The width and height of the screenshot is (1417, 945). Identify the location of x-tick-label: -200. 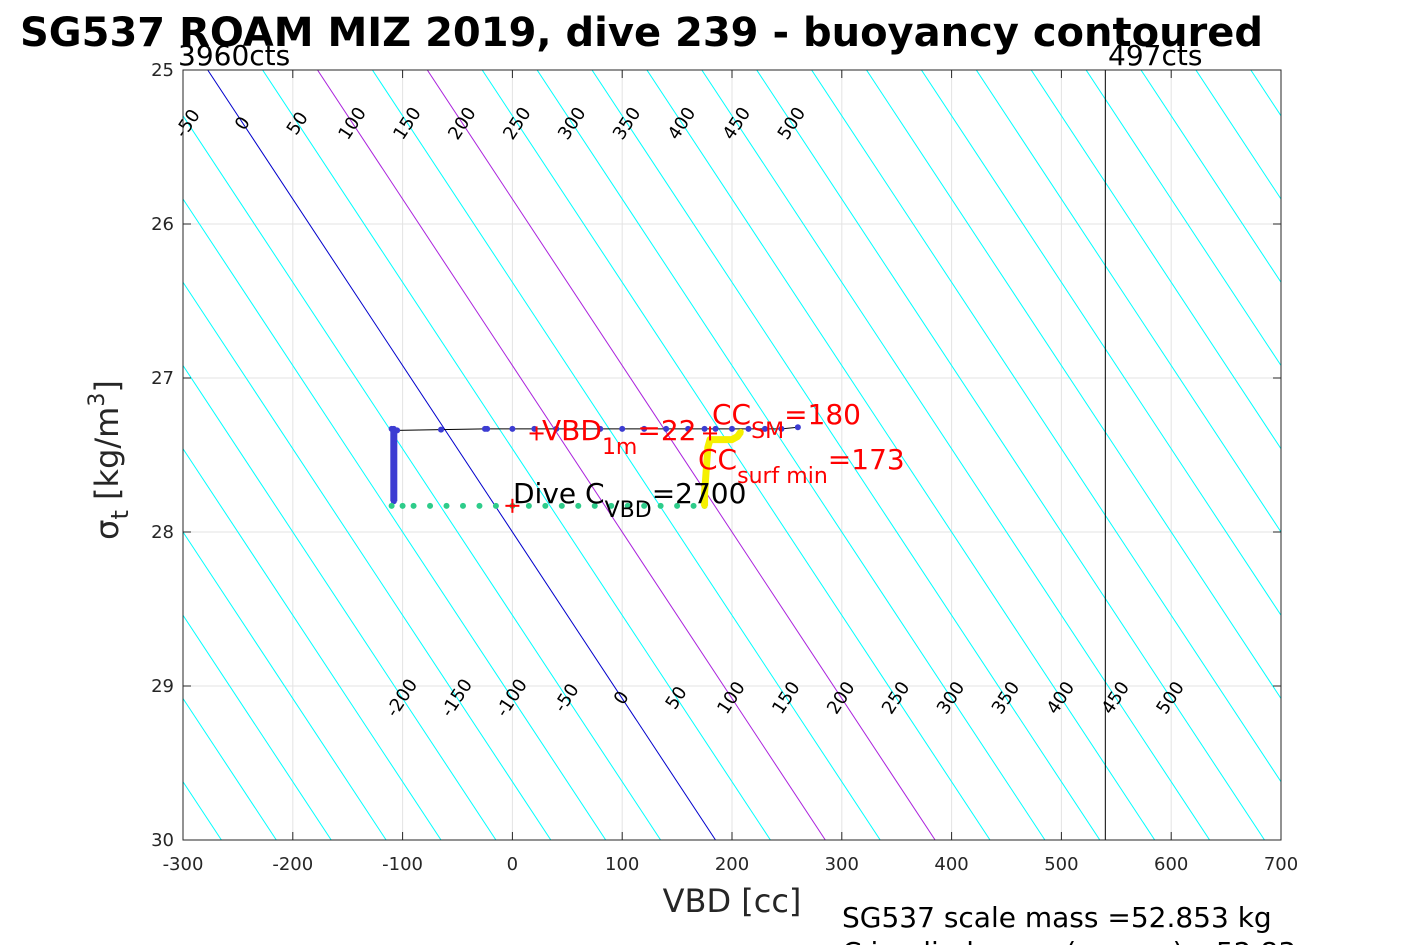
(292, 864).